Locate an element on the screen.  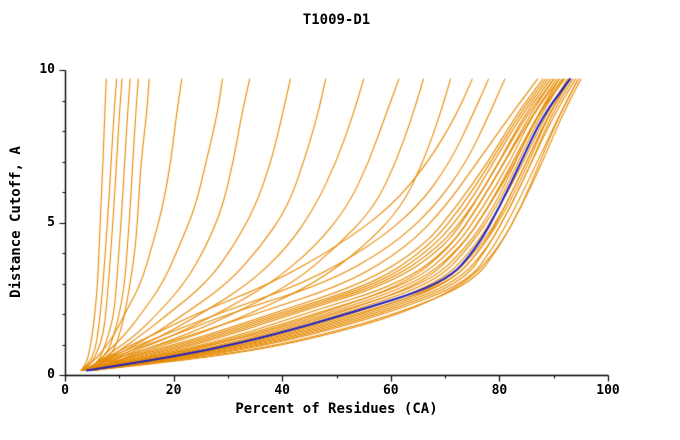
y-tick-label: 5 is located at coordinates (51, 222).